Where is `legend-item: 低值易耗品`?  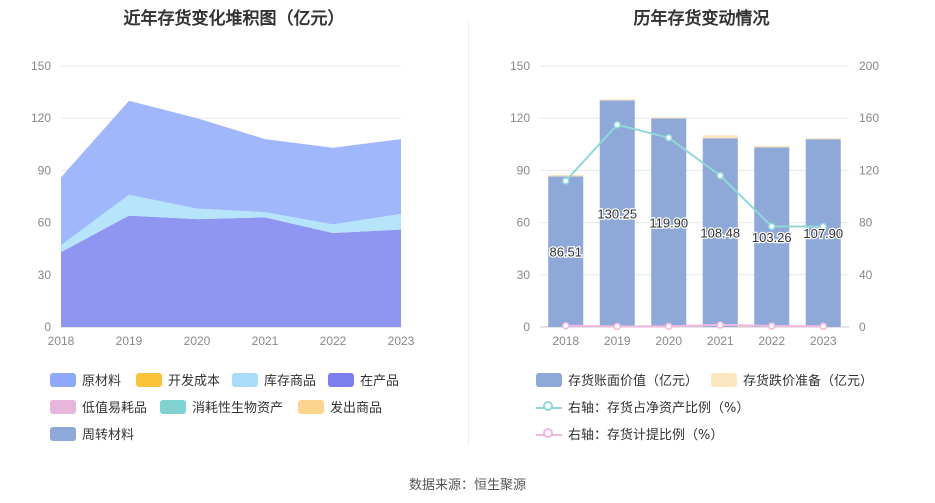
legend-item: 低值易耗品 is located at coordinates (98, 406).